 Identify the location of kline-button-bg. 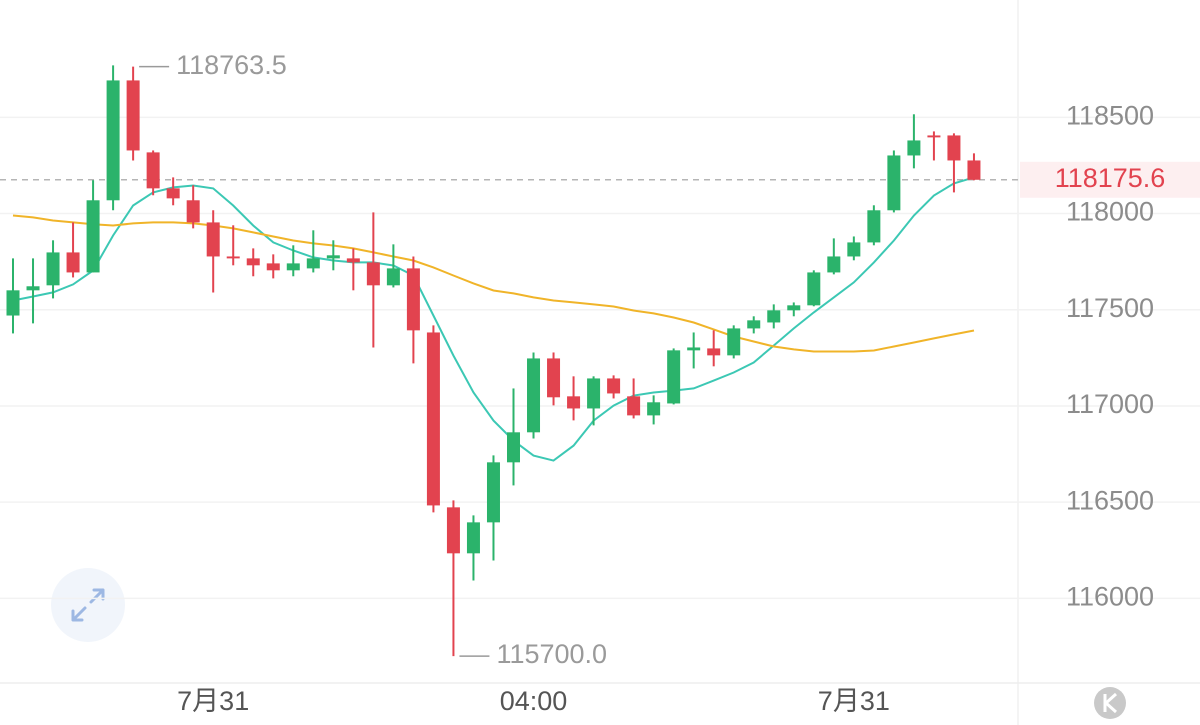
(1110, 703).